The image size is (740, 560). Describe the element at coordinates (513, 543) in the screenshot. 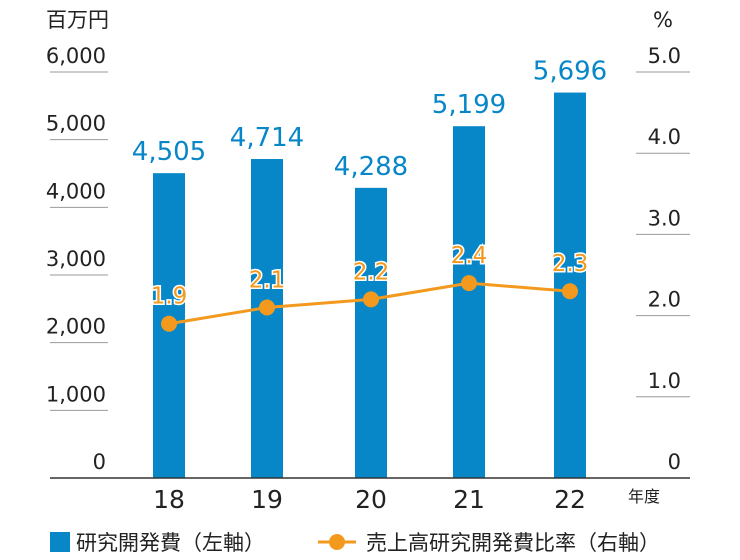

I see `legend-line-label: 売上高研究開発費比率（右軸）` at that location.